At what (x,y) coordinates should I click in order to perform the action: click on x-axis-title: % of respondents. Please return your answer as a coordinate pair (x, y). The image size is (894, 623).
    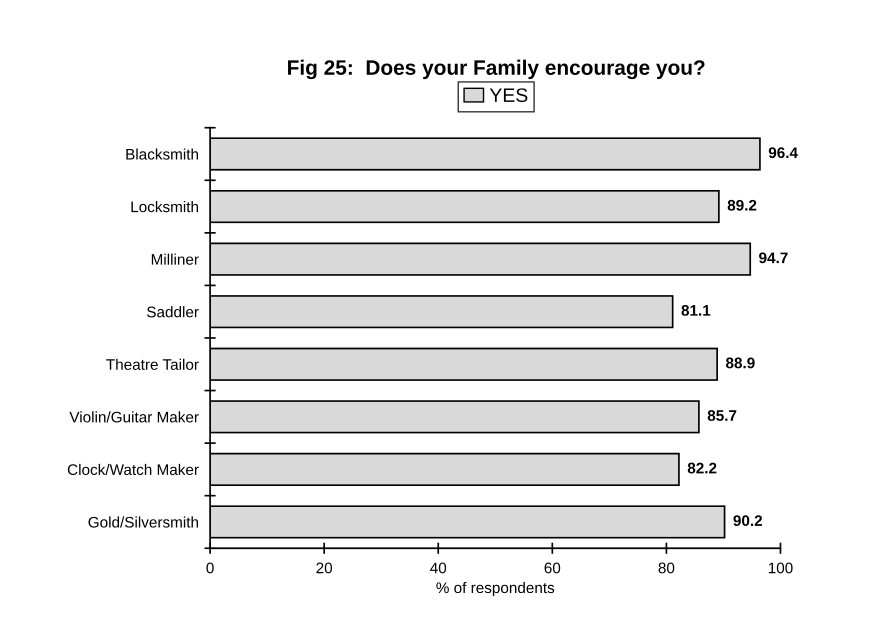
    Looking at the image, I should click on (495, 589).